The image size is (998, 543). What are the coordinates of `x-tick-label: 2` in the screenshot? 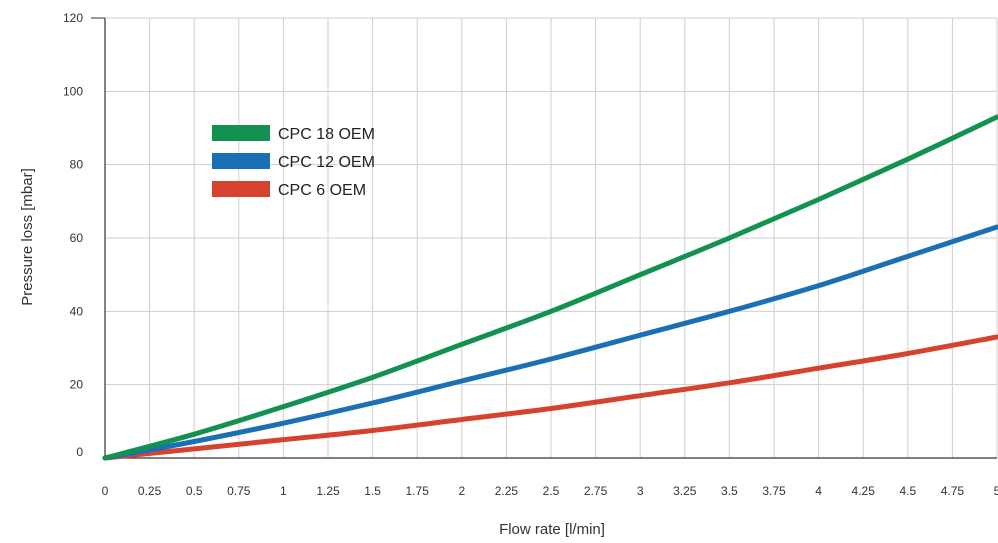 It's located at (461, 491).